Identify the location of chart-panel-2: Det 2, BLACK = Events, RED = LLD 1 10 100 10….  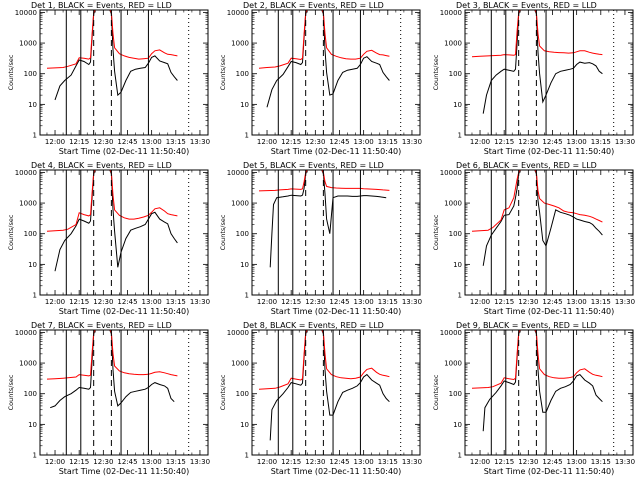
(320, 78).